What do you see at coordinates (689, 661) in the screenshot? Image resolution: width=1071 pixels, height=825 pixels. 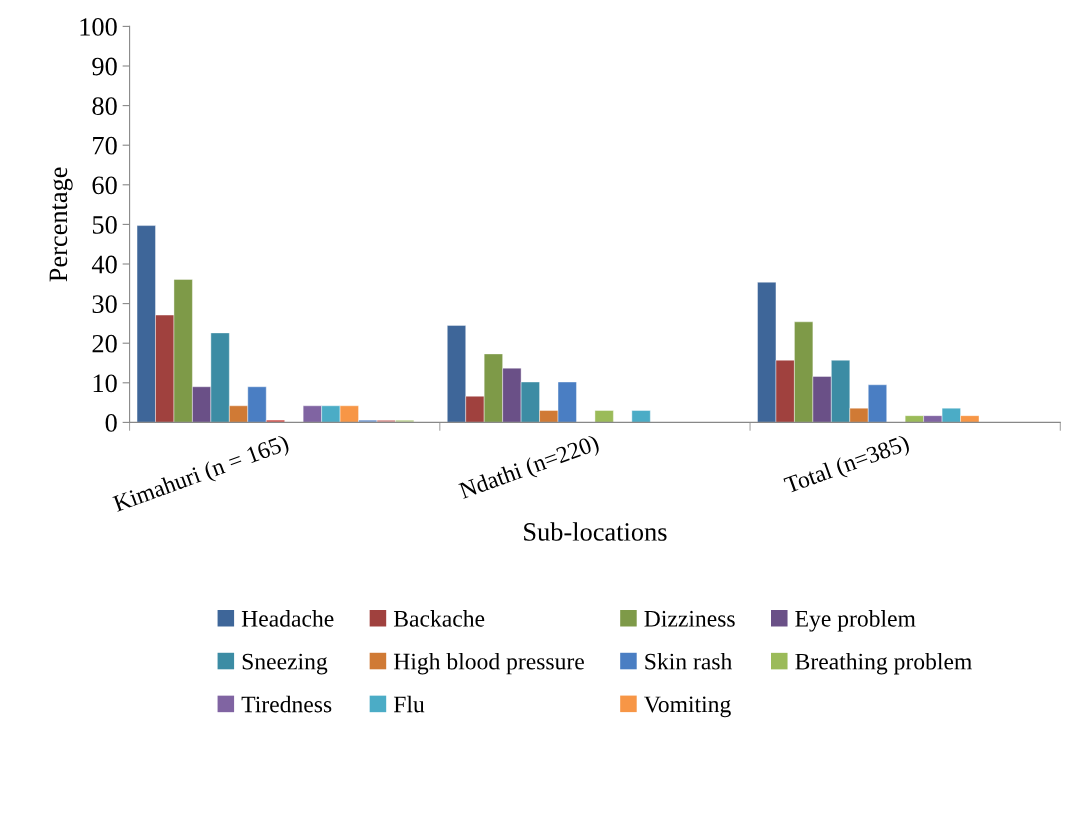 I see `legend-label: Skin rash` at bounding box center [689, 661].